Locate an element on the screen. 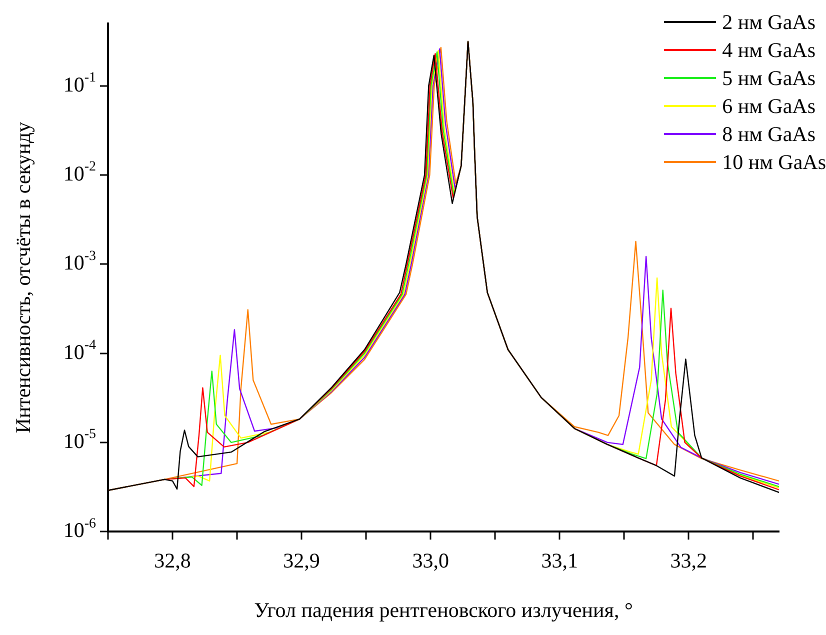 The image size is (826, 635). y-axis-title: Интенсивность, отсчёты в секунду is located at coordinates (23, 277).